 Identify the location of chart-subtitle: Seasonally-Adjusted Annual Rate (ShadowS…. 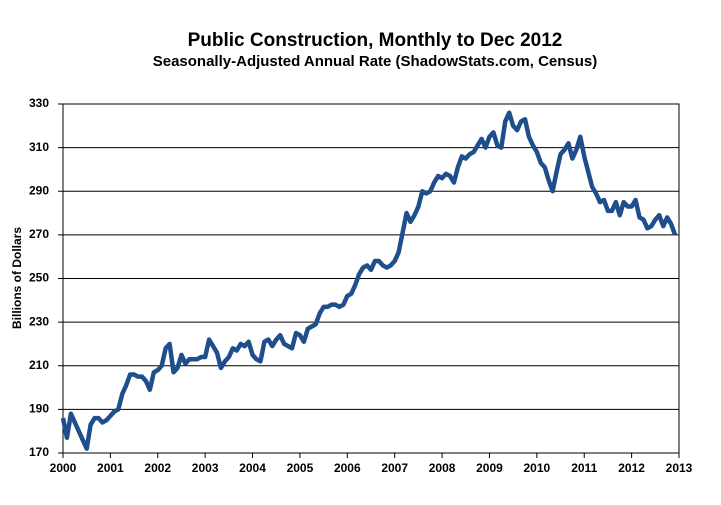
(375, 61).